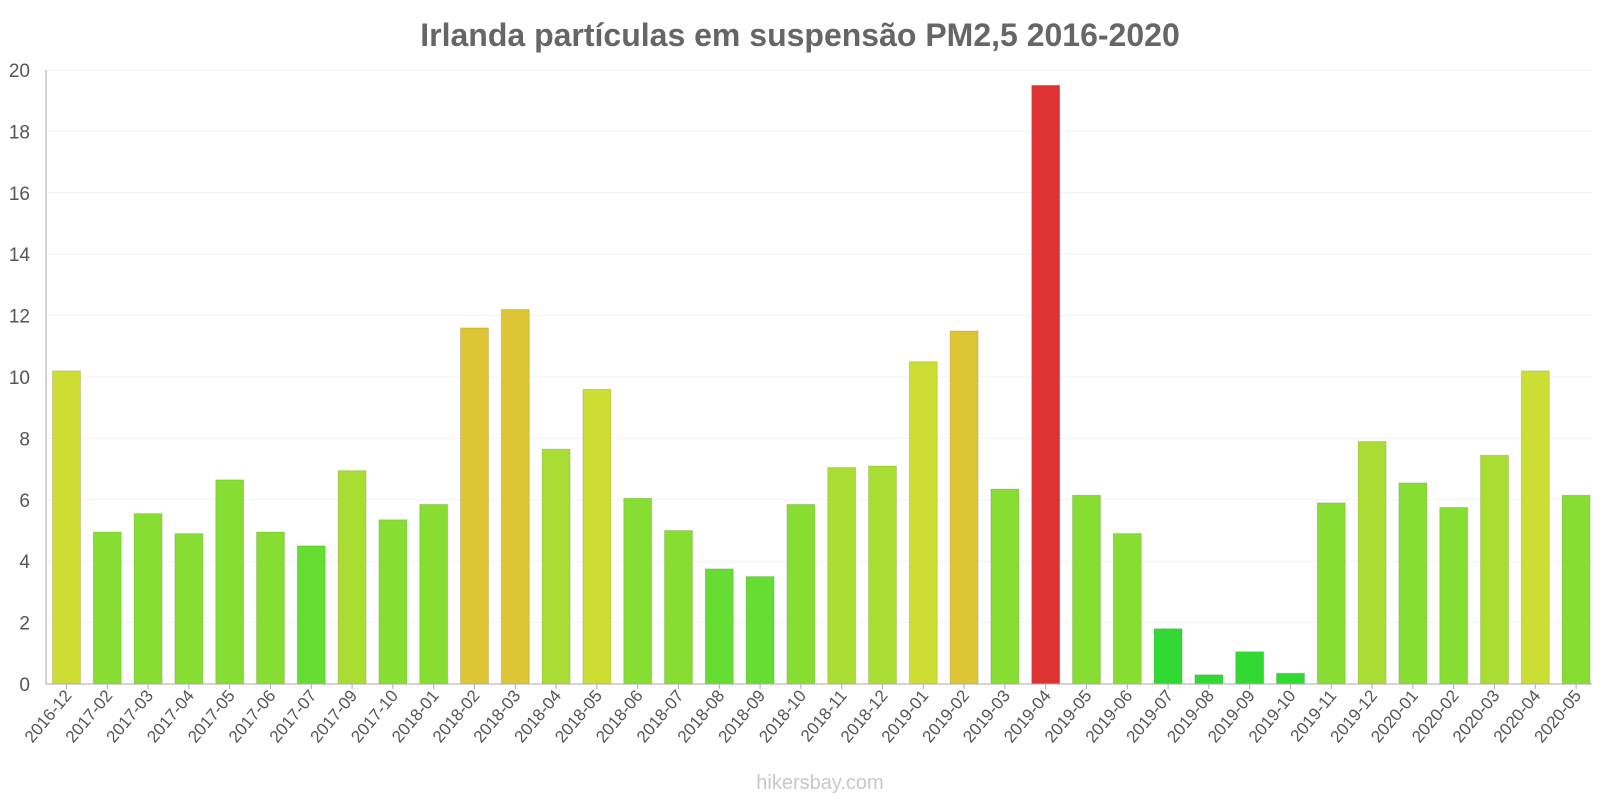  I want to click on y-tick-label: 16, so click(19, 194).